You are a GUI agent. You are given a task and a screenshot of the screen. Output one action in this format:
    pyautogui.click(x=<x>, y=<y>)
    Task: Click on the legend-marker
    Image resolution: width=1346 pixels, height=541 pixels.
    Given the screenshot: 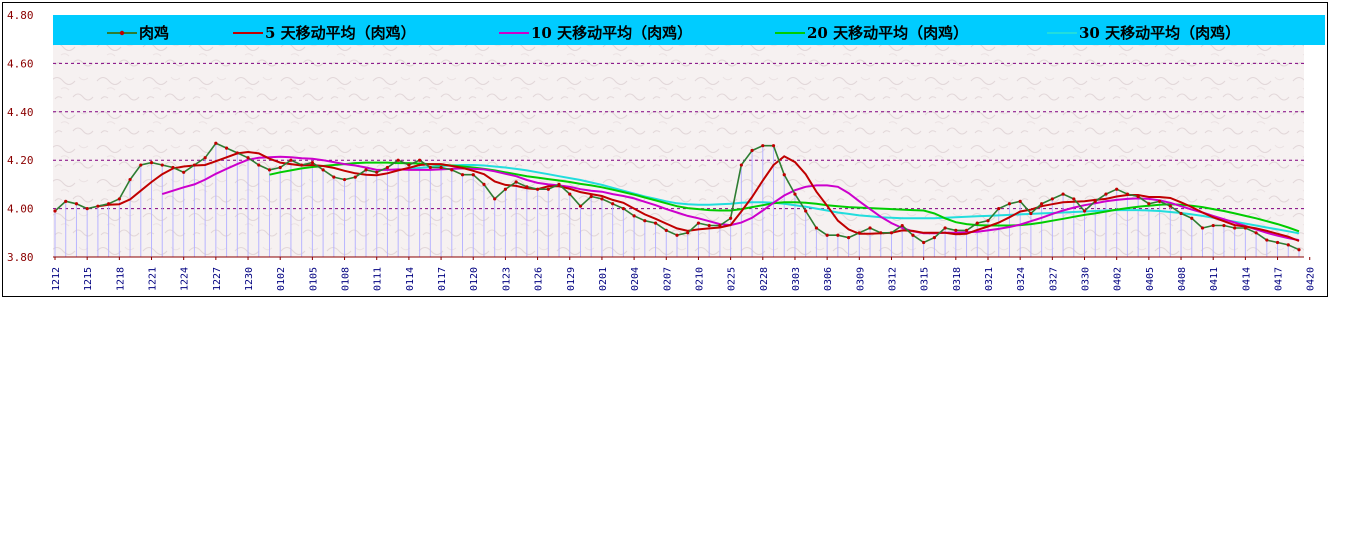 What is the action you would take?
    pyautogui.click(x=122, y=33)
    